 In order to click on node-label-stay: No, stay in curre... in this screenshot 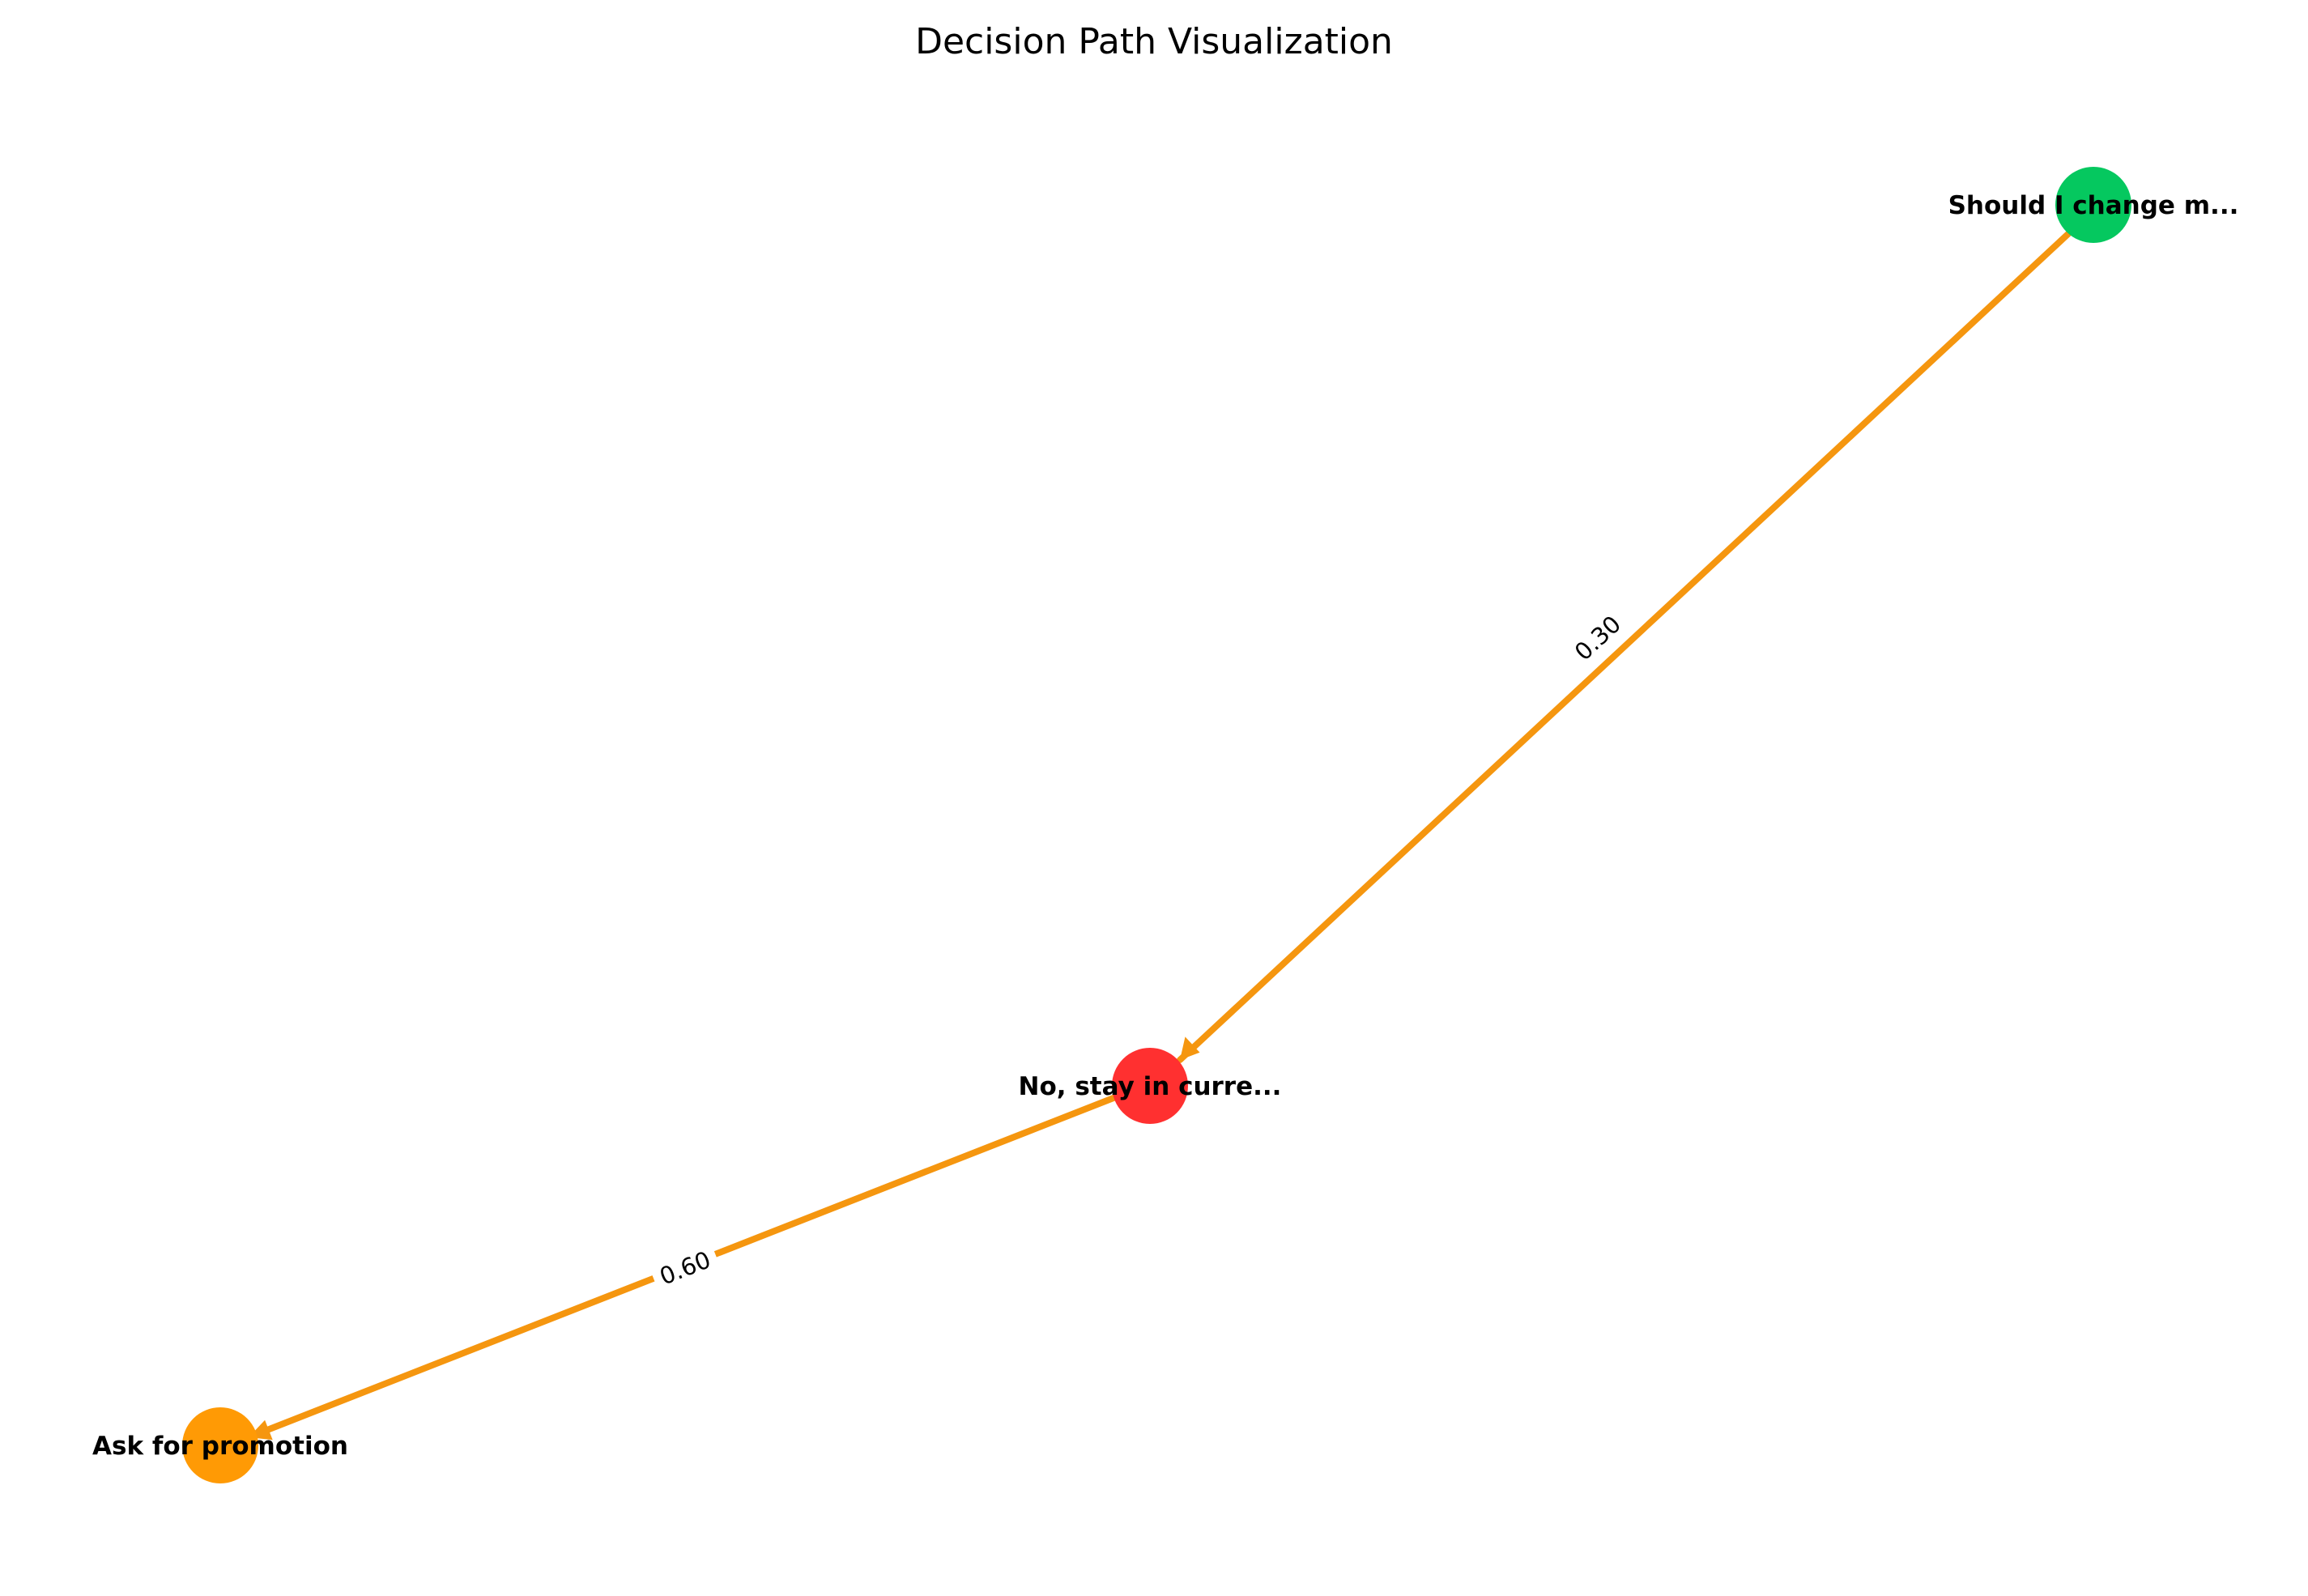, I will do `click(1150, 1086)`.